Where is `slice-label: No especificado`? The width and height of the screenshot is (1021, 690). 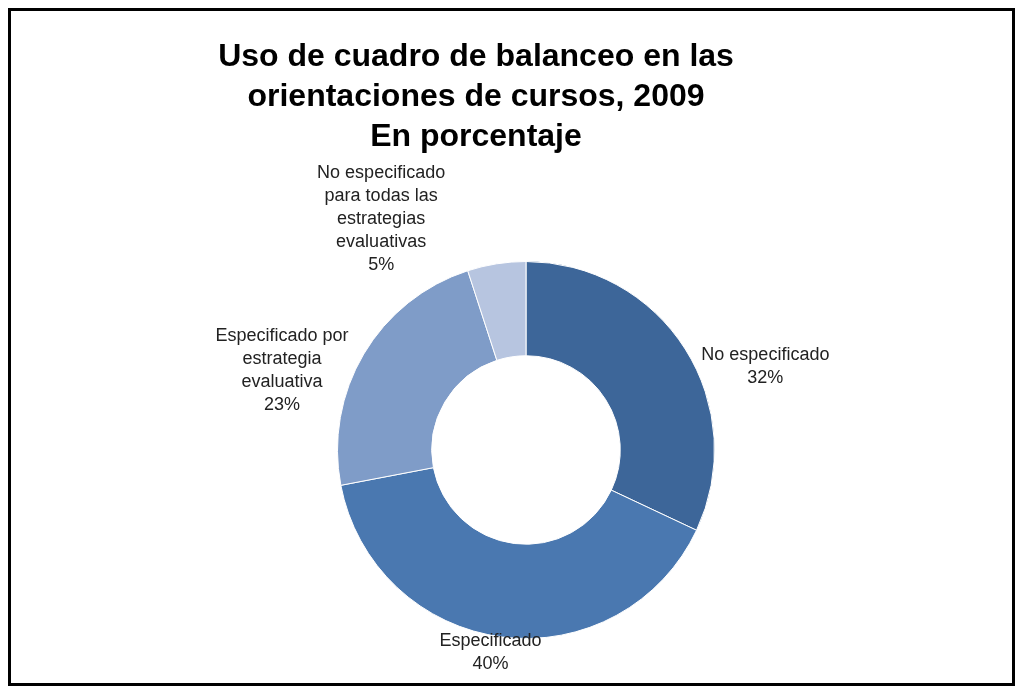 slice-label: No especificado is located at coordinates (765, 353).